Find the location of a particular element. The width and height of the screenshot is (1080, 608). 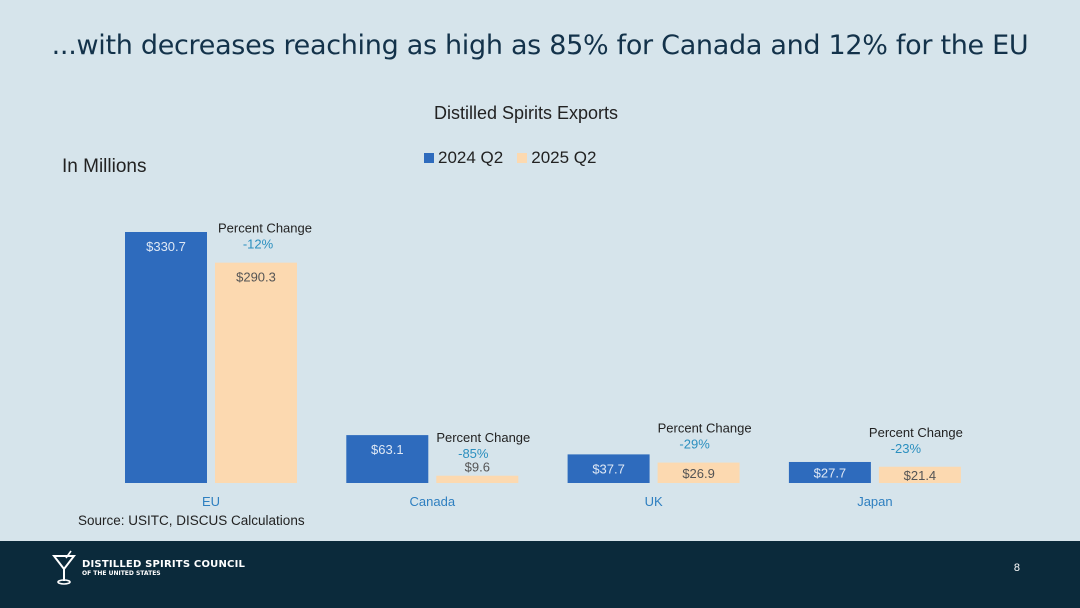

legend-swatch-2024 is located at coordinates (429, 158).